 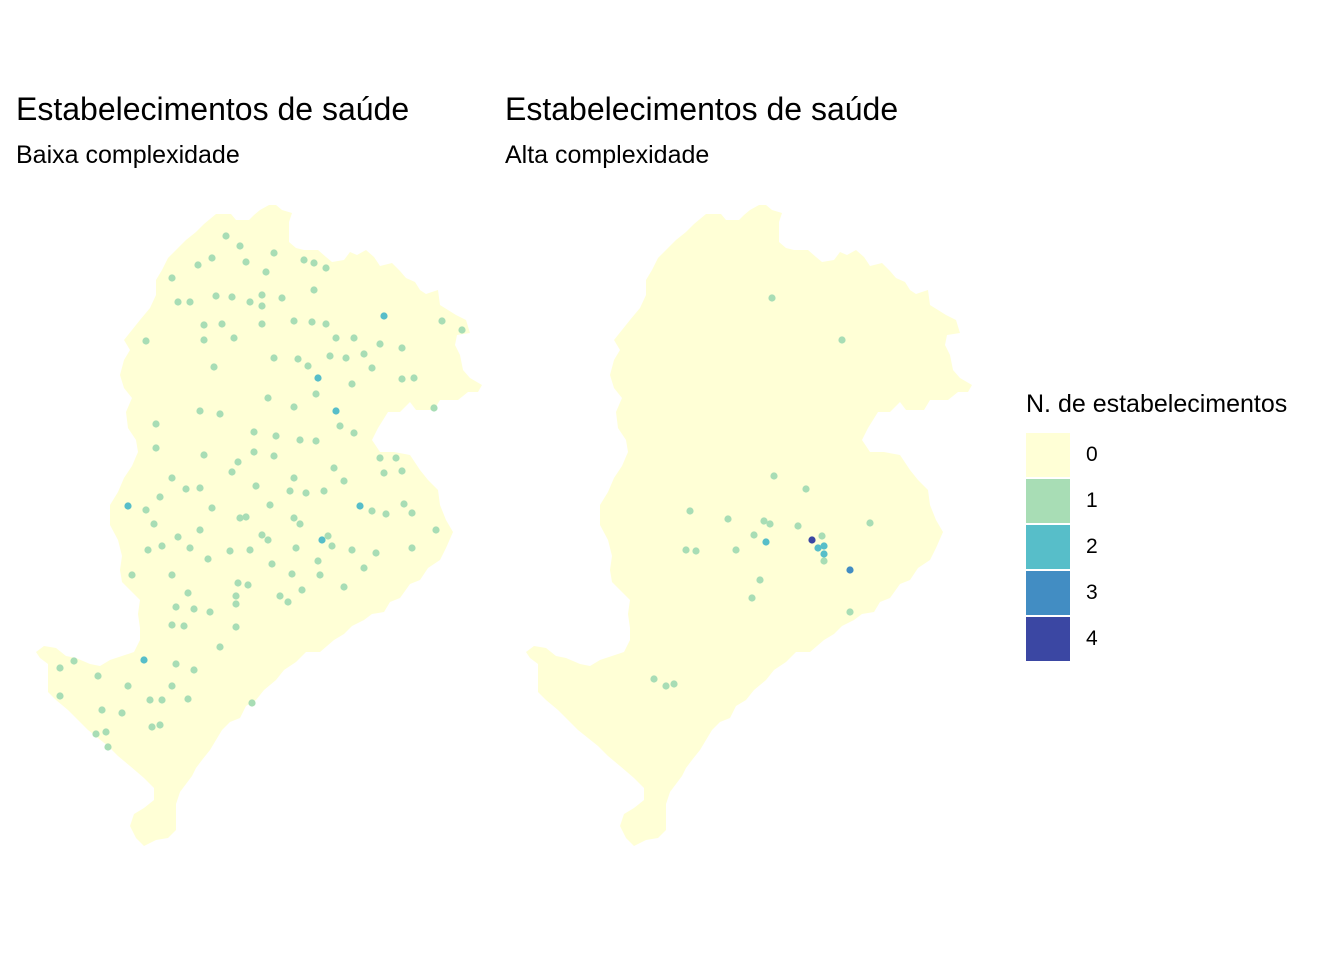 I want to click on legend-label-2: 2, so click(x=1092, y=546).